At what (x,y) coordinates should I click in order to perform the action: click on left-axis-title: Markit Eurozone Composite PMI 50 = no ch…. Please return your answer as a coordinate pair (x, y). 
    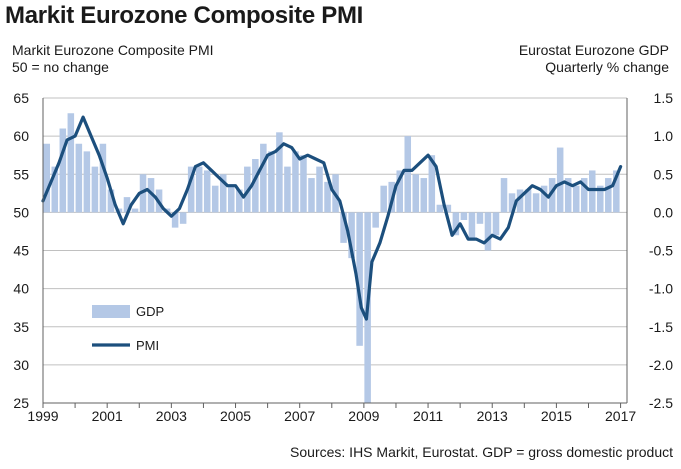
    Looking at the image, I should click on (113, 59).